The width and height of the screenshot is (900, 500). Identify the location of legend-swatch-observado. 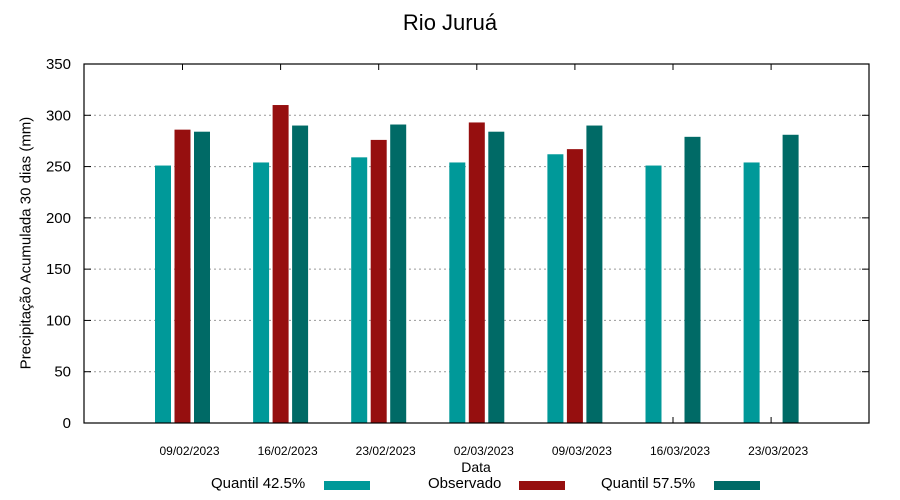
(542, 485).